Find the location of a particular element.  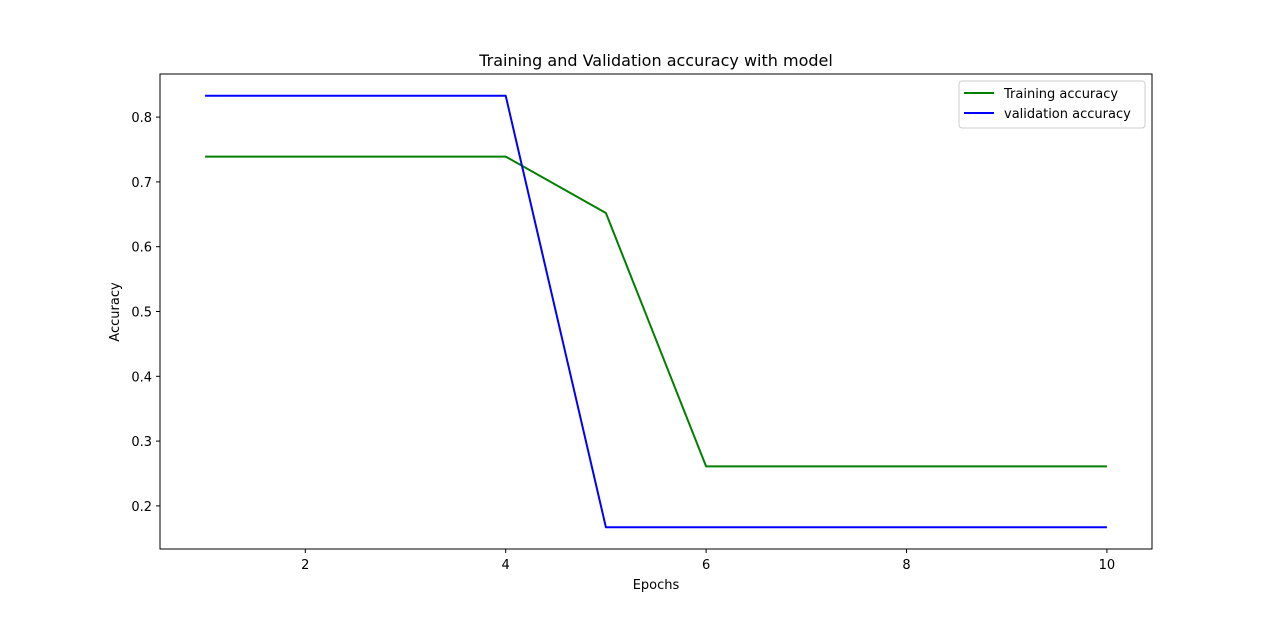

x-tick-label: 4 is located at coordinates (506, 565).